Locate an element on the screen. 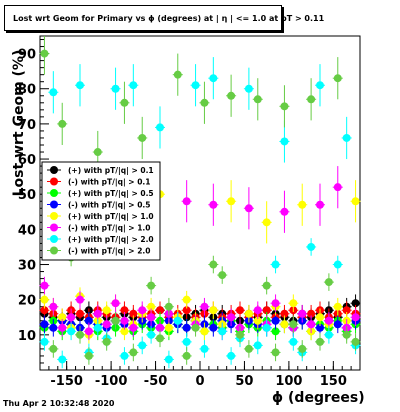 The width and height of the screenshot is (400, 412). y-tick-label: 40 is located at coordinates (27, 230).